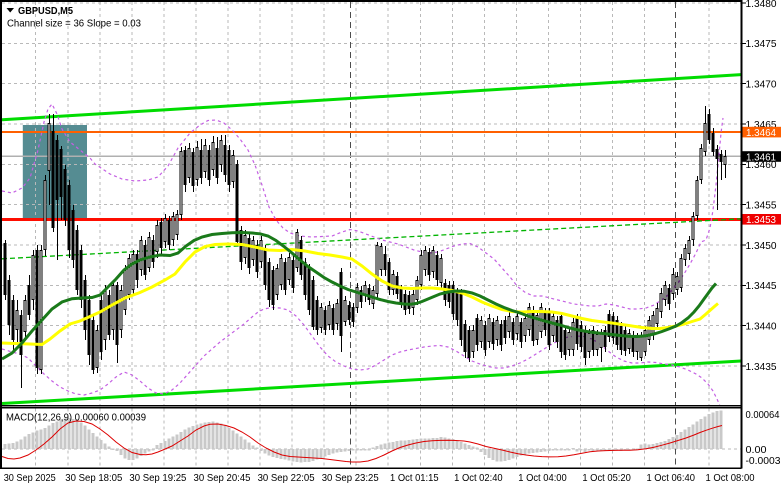 This screenshot has width=781, height=489. I want to click on svg-text: 30 Sep 23:25, so click(350, 478).